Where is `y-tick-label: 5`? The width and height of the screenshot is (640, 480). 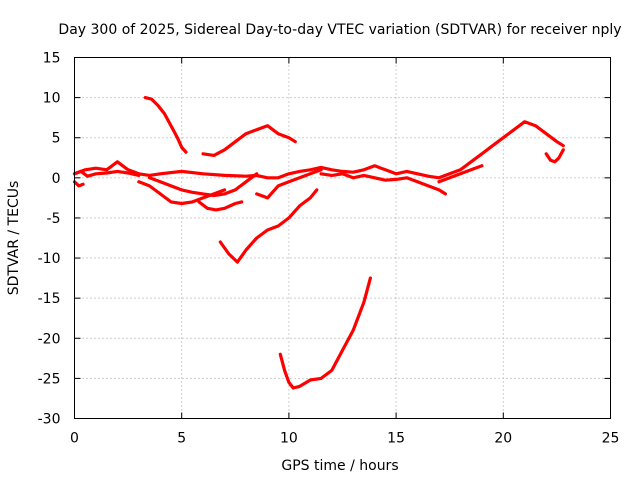
y-tick-label: 5 is located at coordinates (56, 139).